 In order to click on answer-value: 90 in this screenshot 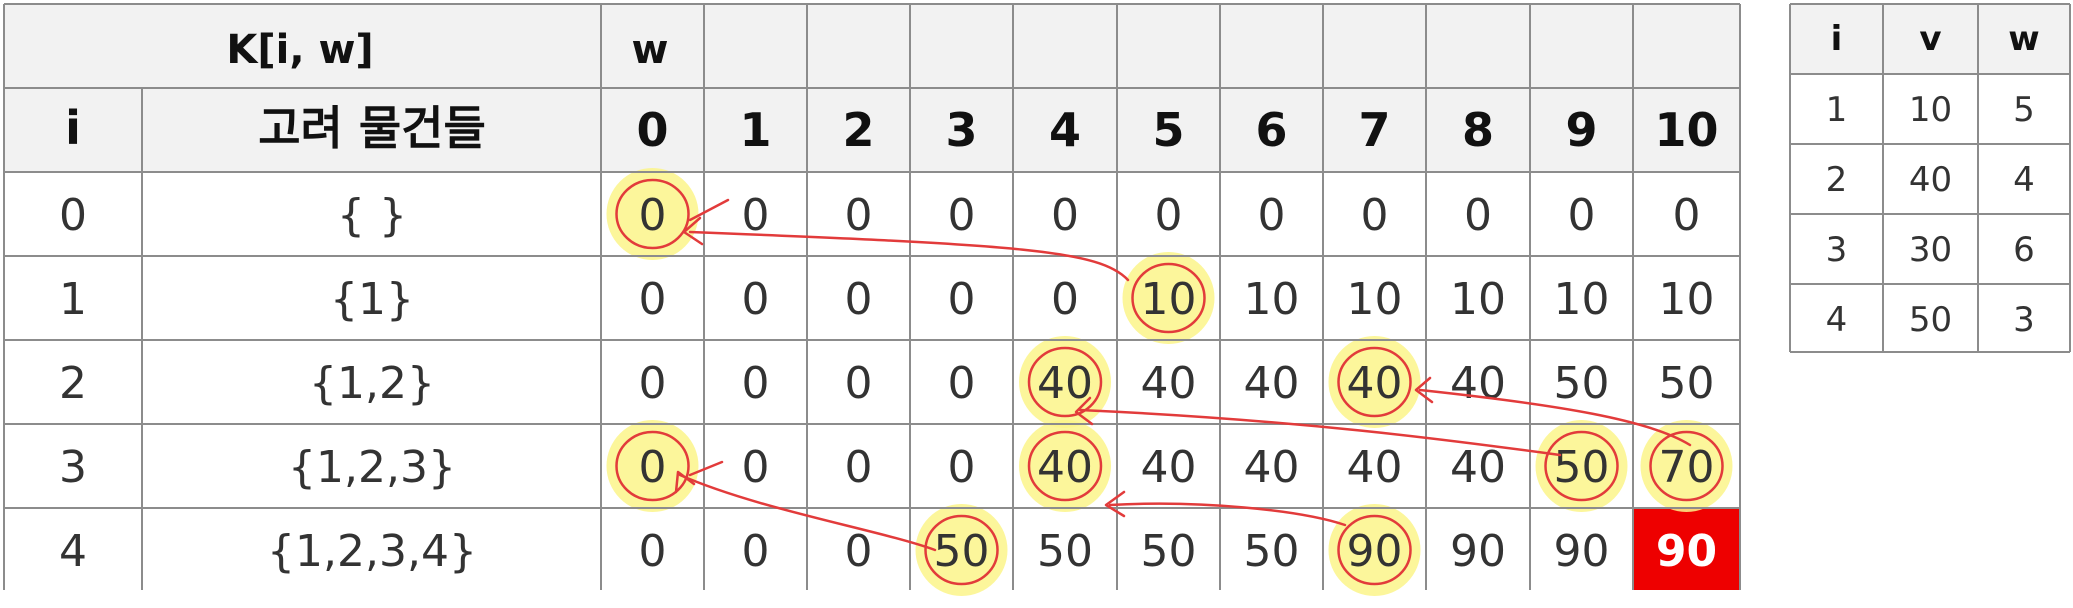, I will do `click(1686, 551)`.